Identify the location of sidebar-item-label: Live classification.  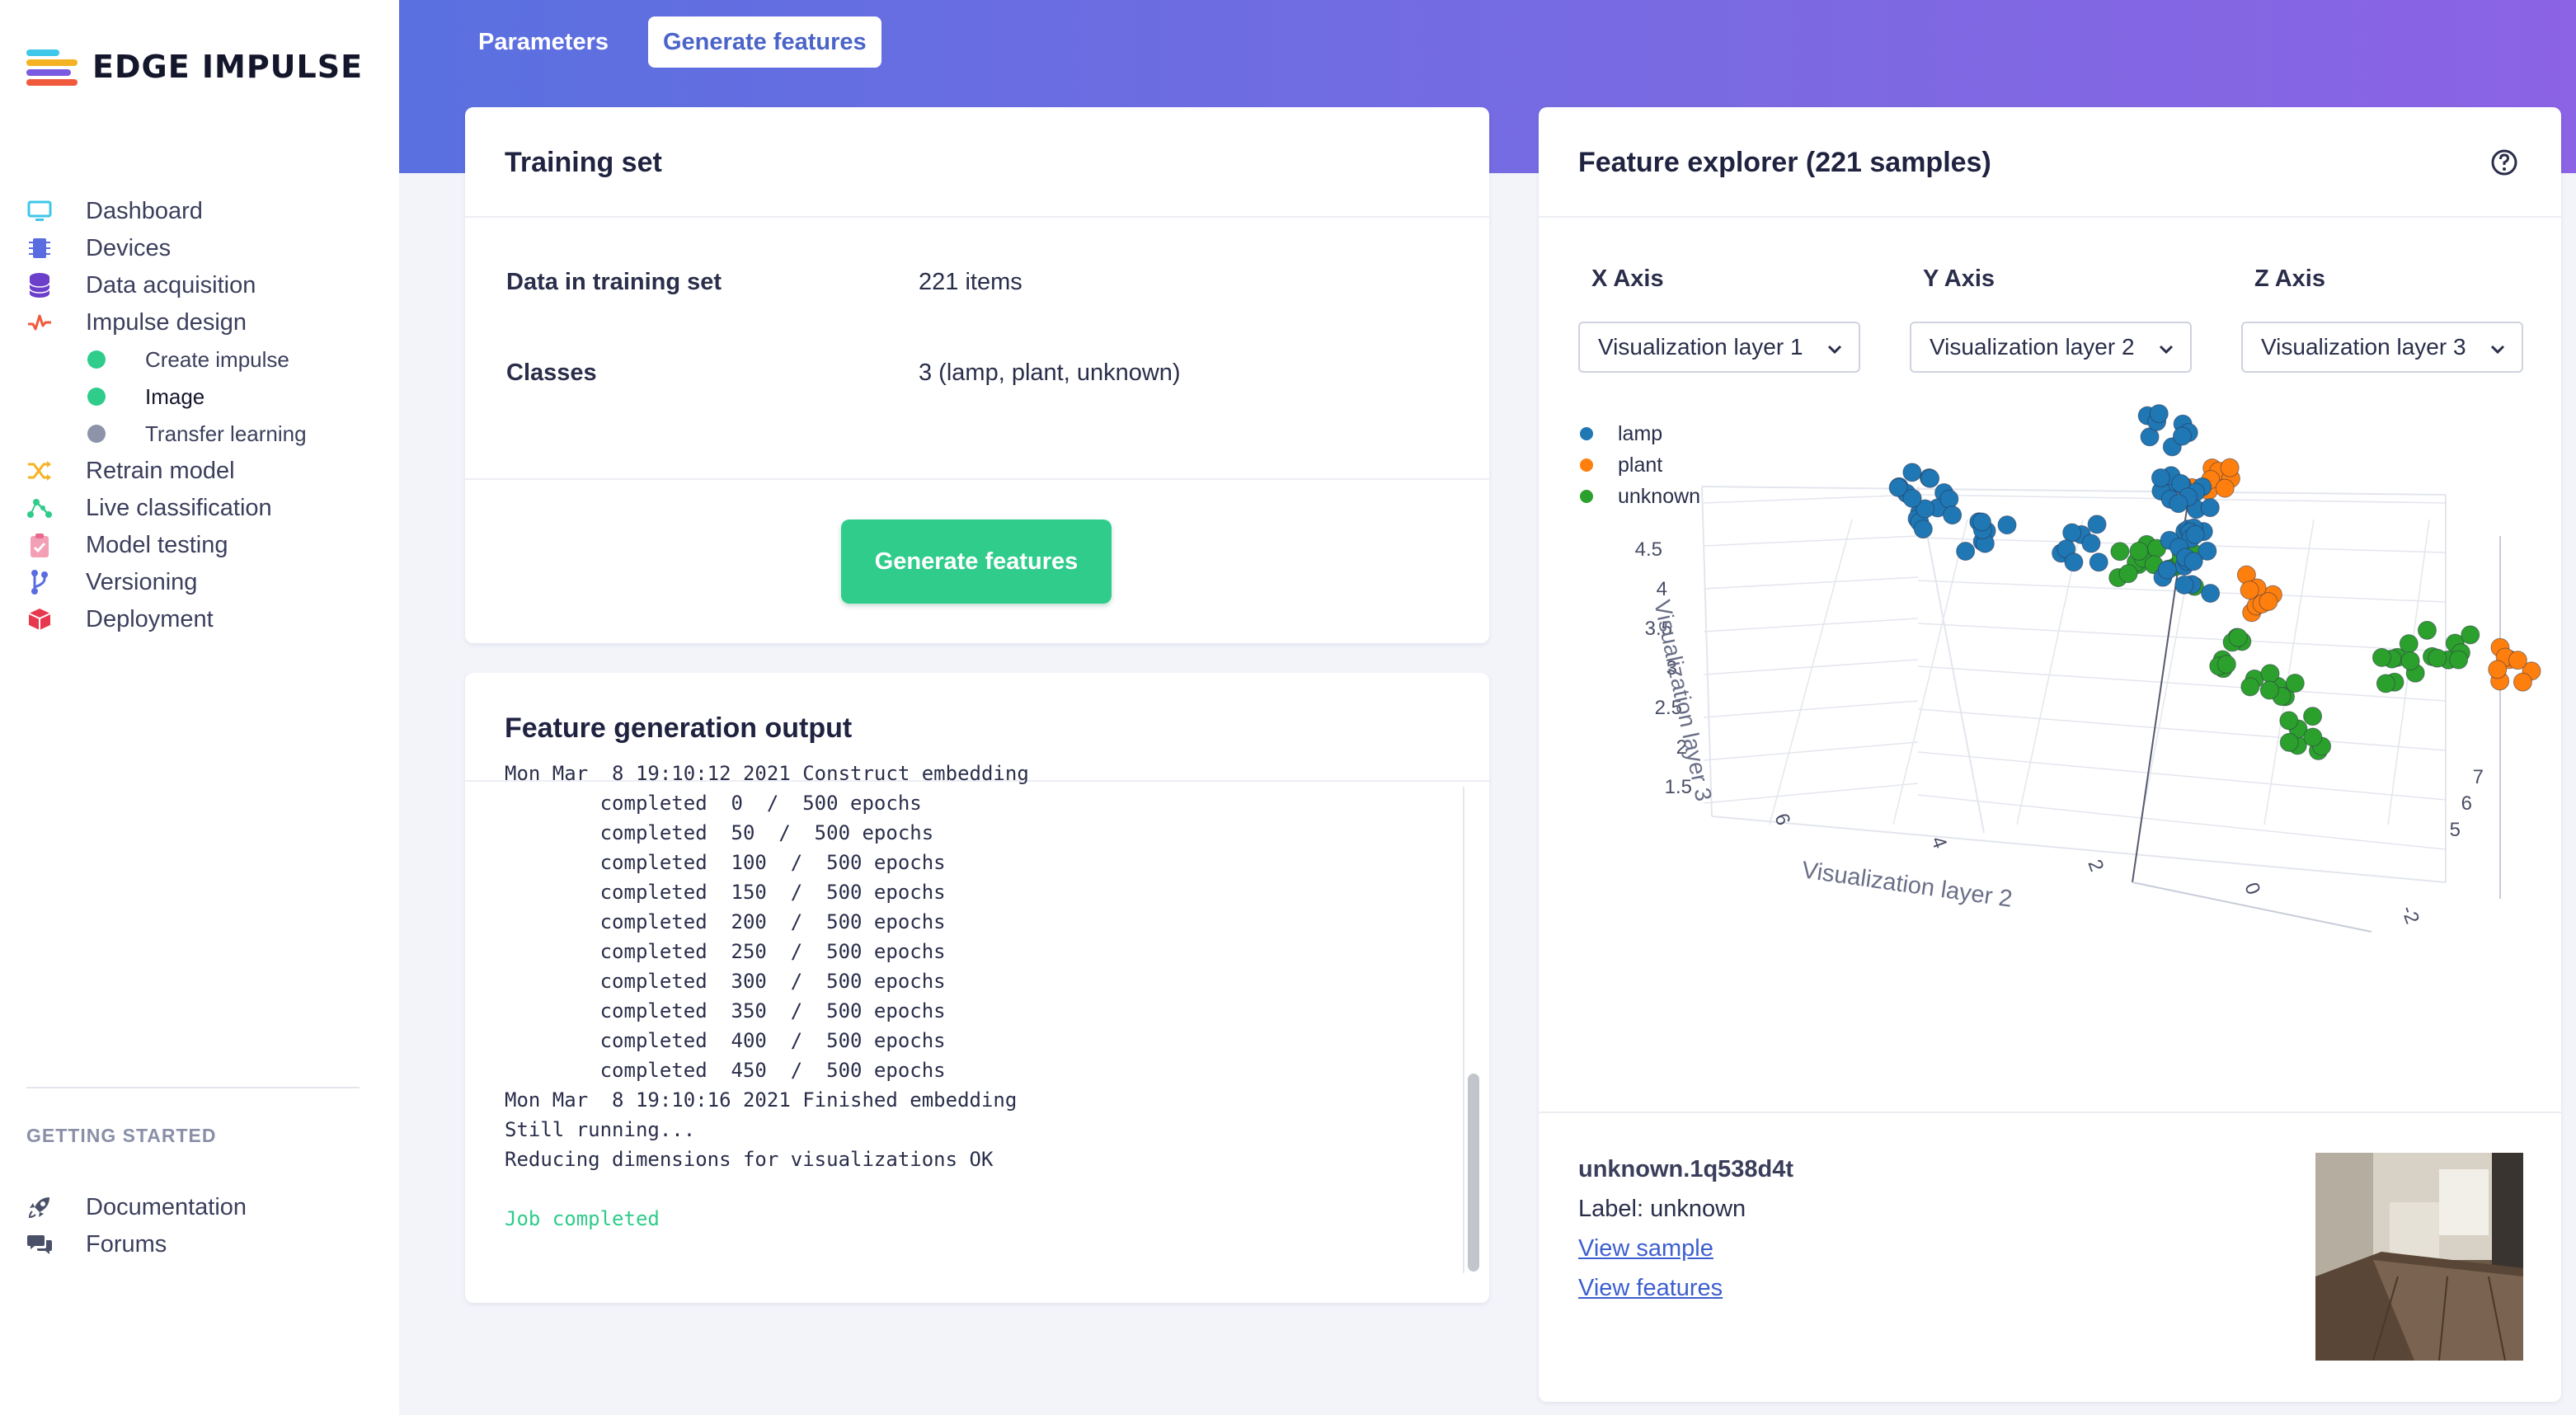
(179, 507).